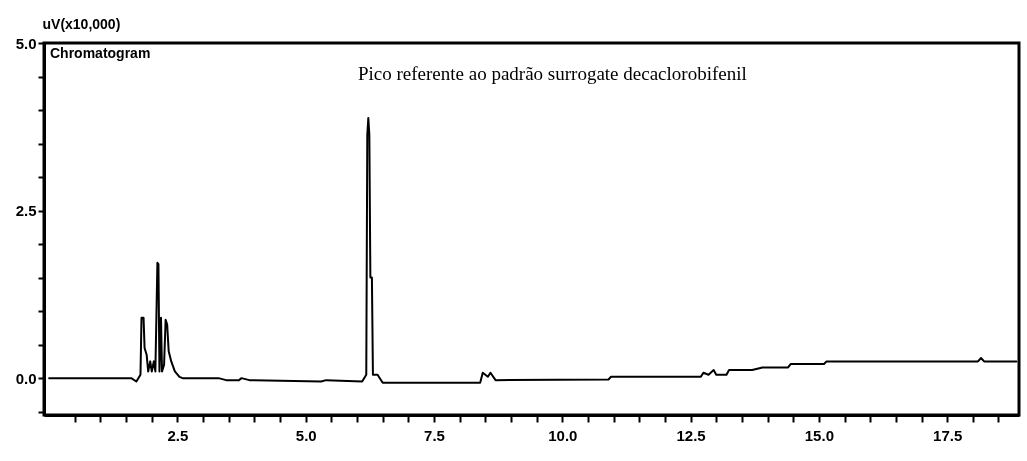 The width and height of the screenshot is (1027, 461). Describe the element at coordinates (26, 211) in the screenshot. I see `y-tick-label: 2.5` at that location.